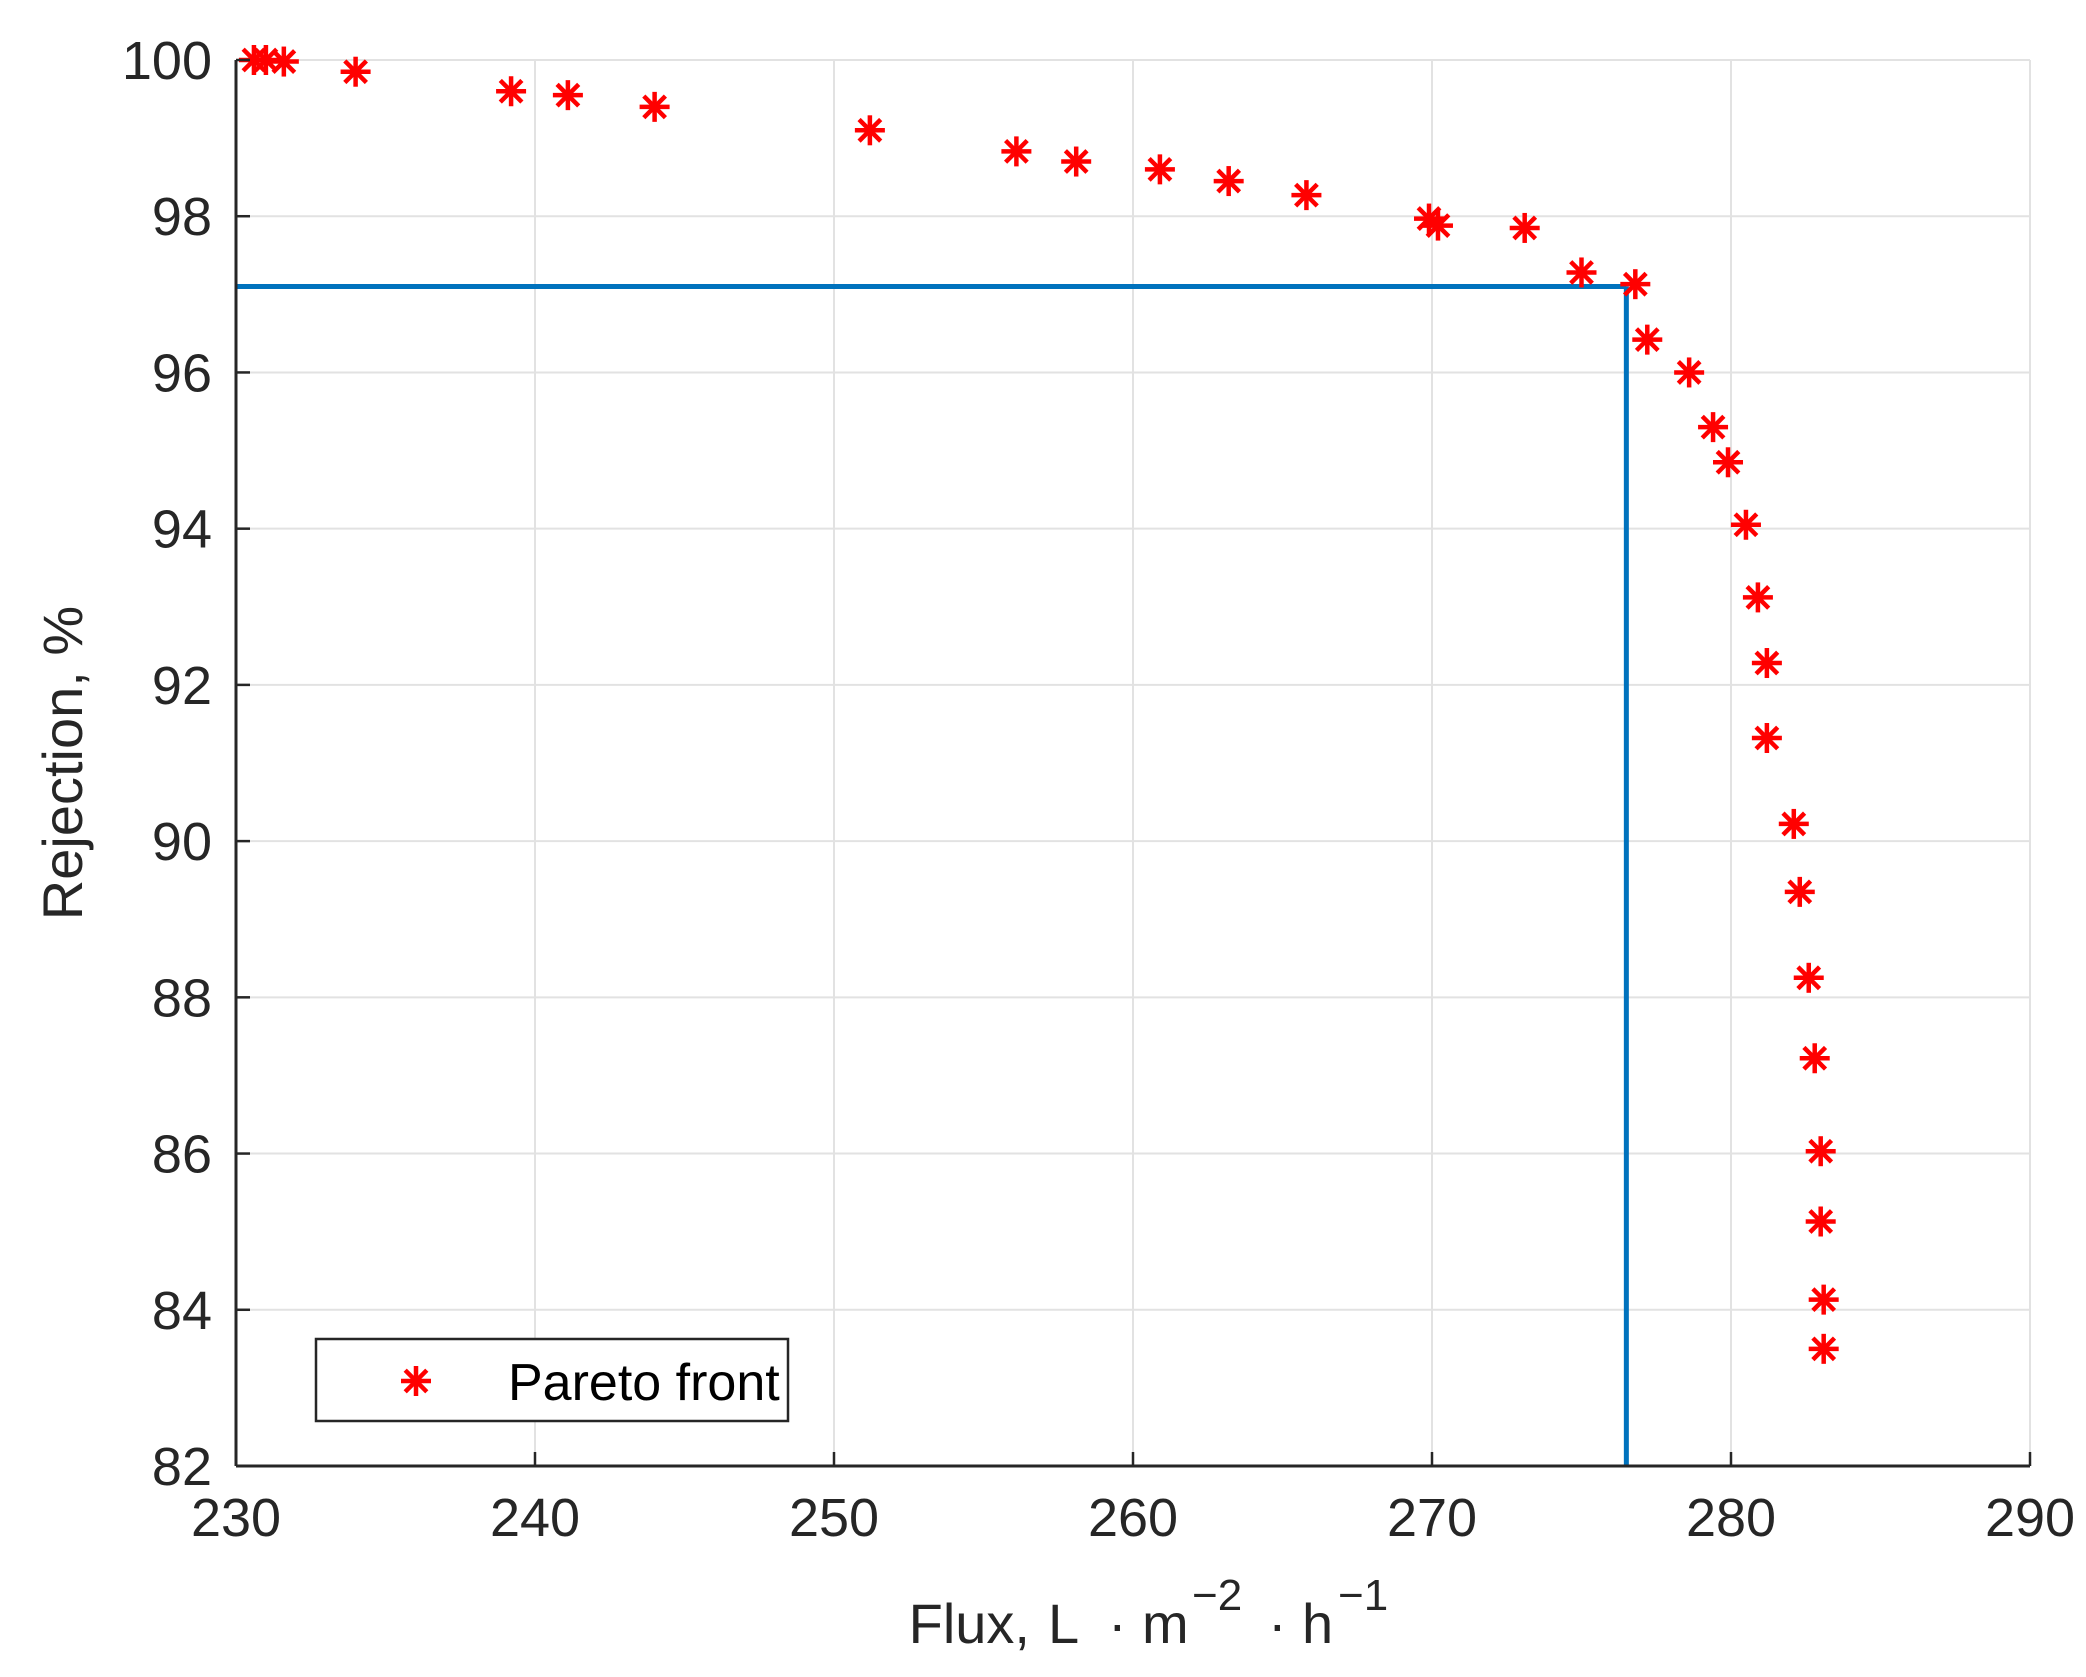 This screenshot has height=1677, width=2086. I want to click on legend: Pareto front, so click(552, 1380).